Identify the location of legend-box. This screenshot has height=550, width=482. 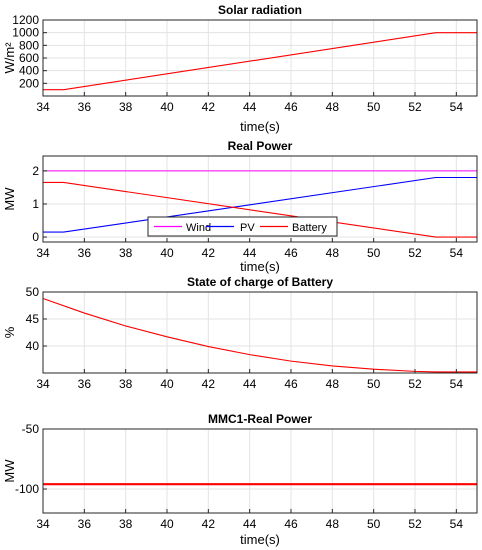
(242, 226).